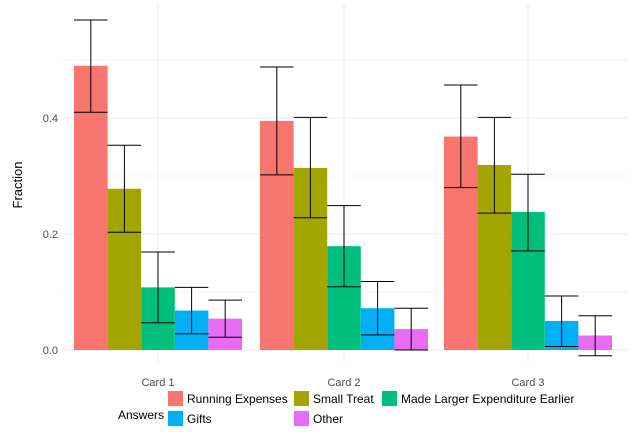 This screenshot has height=443, width=632. Describe the element at coordinates (487, 399) in the screenshot. I see `legend-label: Made Larger Expenditure Earlier` at that location.